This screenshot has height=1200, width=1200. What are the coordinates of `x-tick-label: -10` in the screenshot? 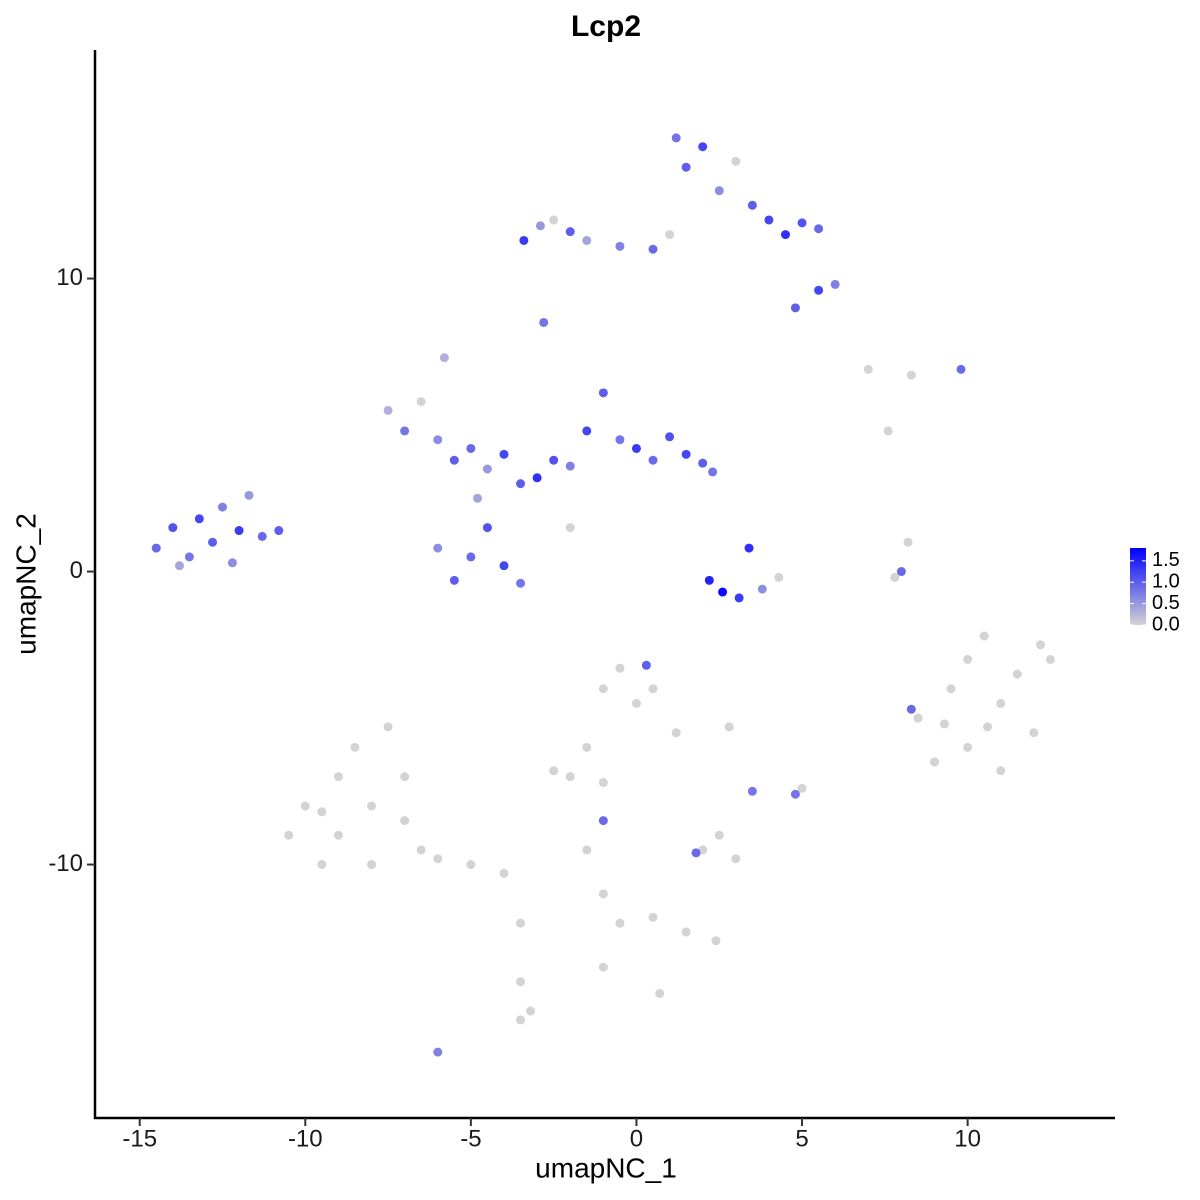 It's located at (305, 1138).